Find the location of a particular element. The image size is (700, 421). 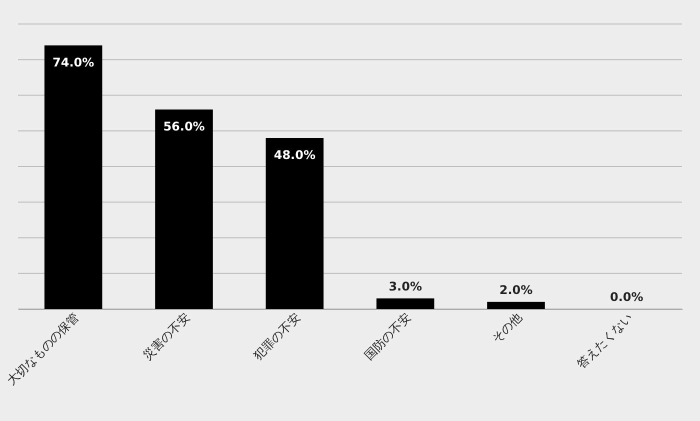

data-label: 56.0% is located at coordinates (184, 127).